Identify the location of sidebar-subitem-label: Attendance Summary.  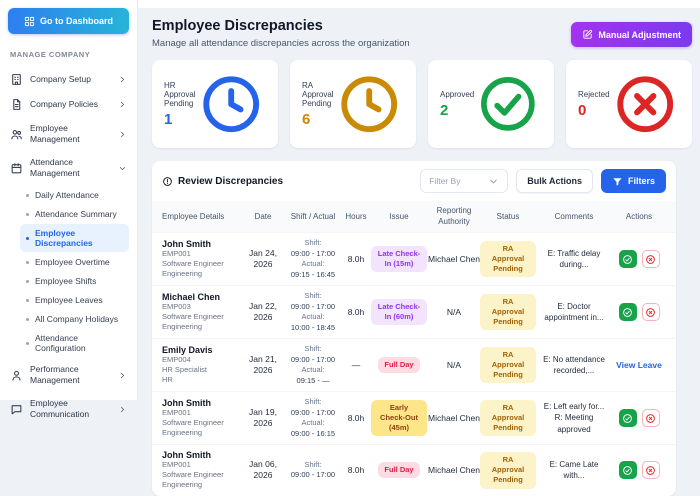
(76, 214).